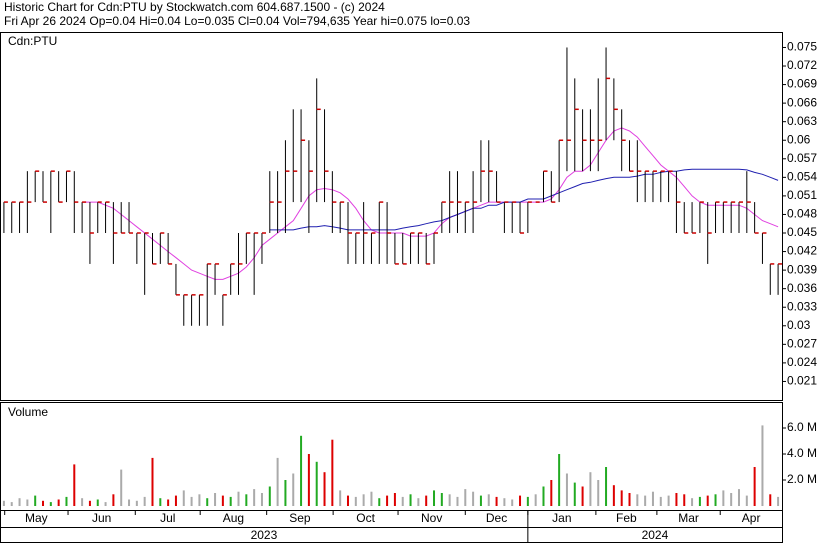 The height and width of the screenshot is (543, 830). Describe the element at coordinates (802, 381) in the screenshot. I see `y-tick-label: 0.021` at that location.